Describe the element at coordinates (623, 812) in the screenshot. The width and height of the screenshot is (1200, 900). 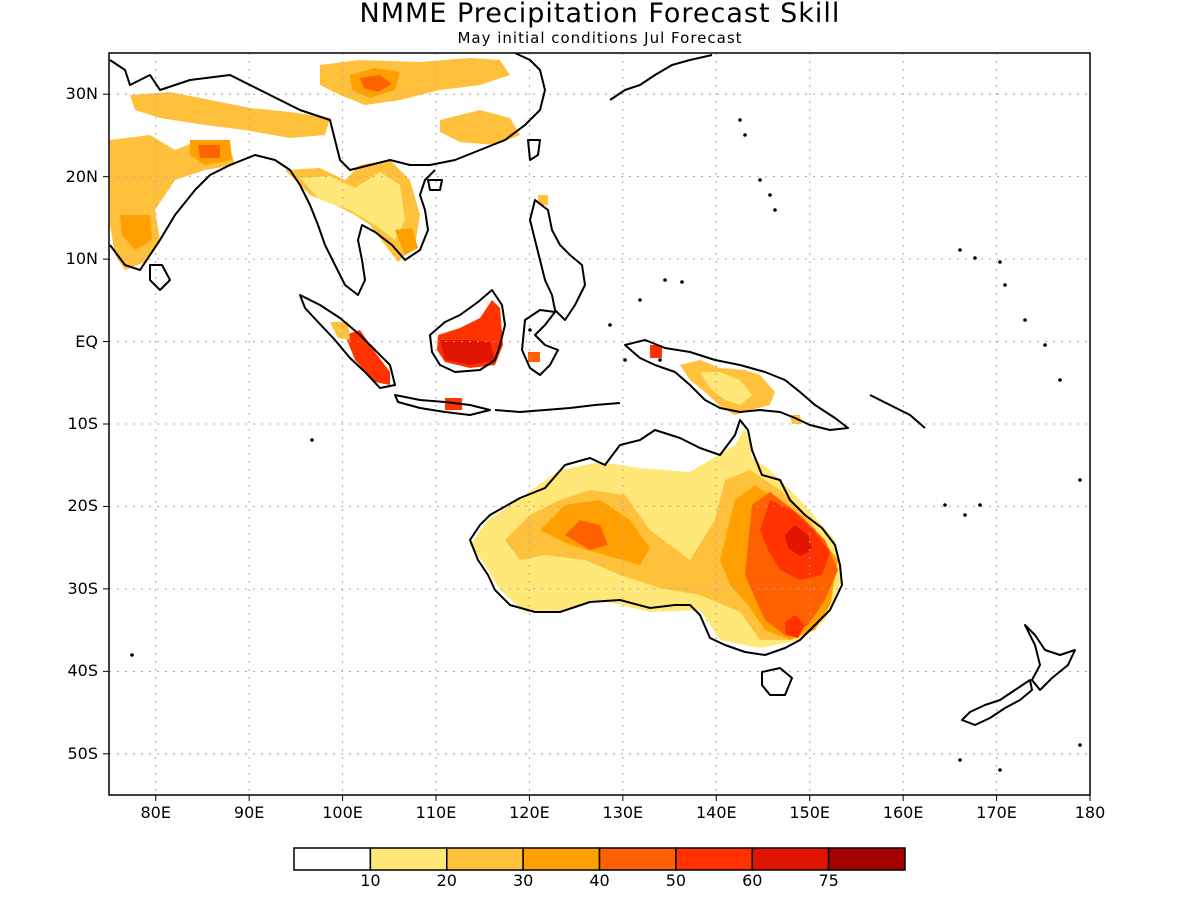
I see `lon-label: 130E` at that location.